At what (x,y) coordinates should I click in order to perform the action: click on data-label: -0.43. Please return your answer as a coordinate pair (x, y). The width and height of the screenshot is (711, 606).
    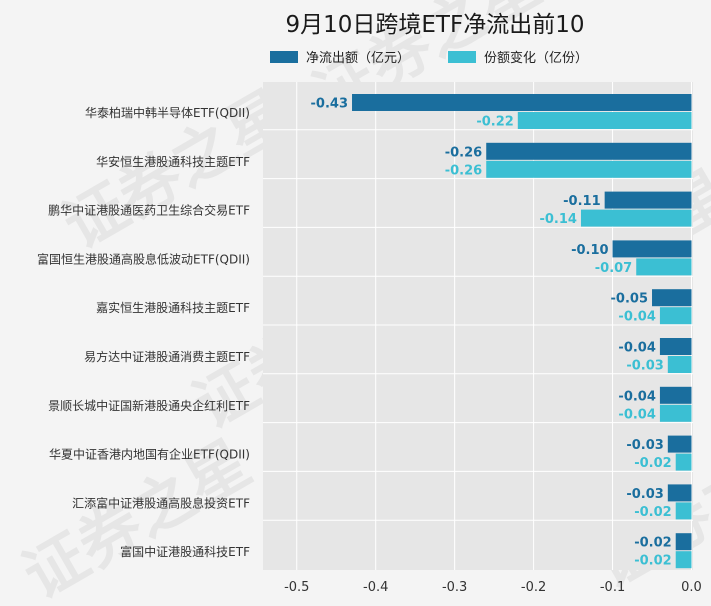
    Looking at the image, I should click on (329, 104).